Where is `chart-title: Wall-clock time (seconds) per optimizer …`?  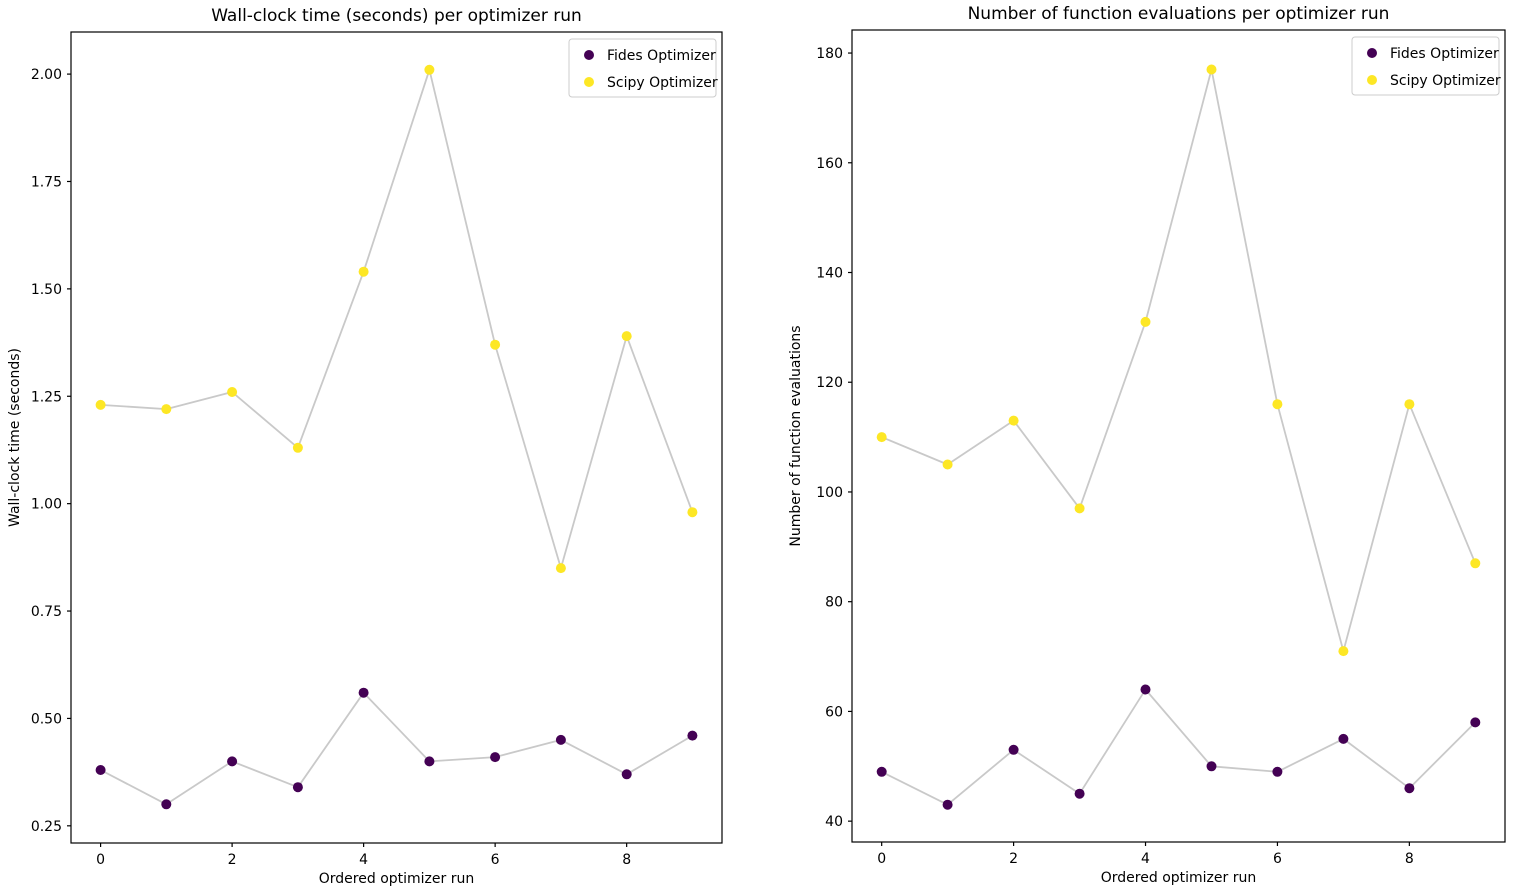 chart-title: Wall-clock time (seconds) per optimizer … is located at coordinates (396, 16).